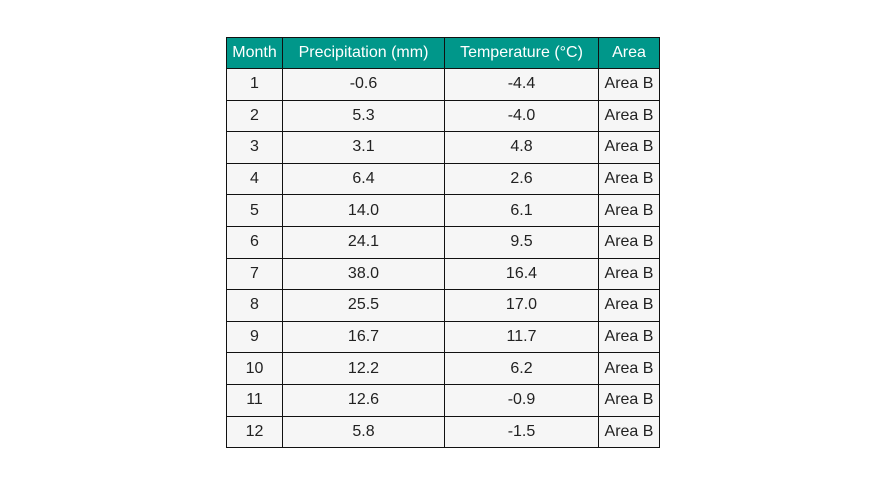 The image size is (884, 484). I want to click on table-row: 7 38.0 16.4 Area B, so click(443, 274).